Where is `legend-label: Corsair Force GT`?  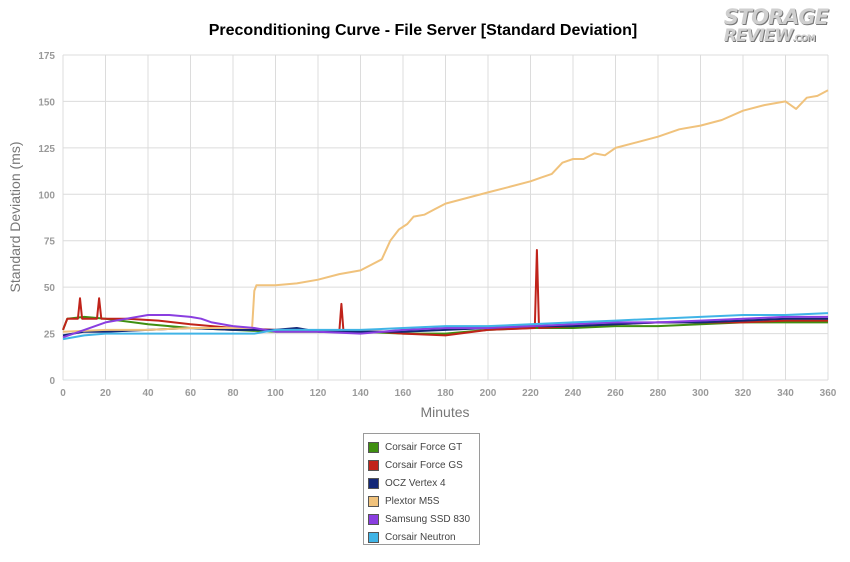
legend-label: Corsair Force GT is located at coordinates (424, 447).